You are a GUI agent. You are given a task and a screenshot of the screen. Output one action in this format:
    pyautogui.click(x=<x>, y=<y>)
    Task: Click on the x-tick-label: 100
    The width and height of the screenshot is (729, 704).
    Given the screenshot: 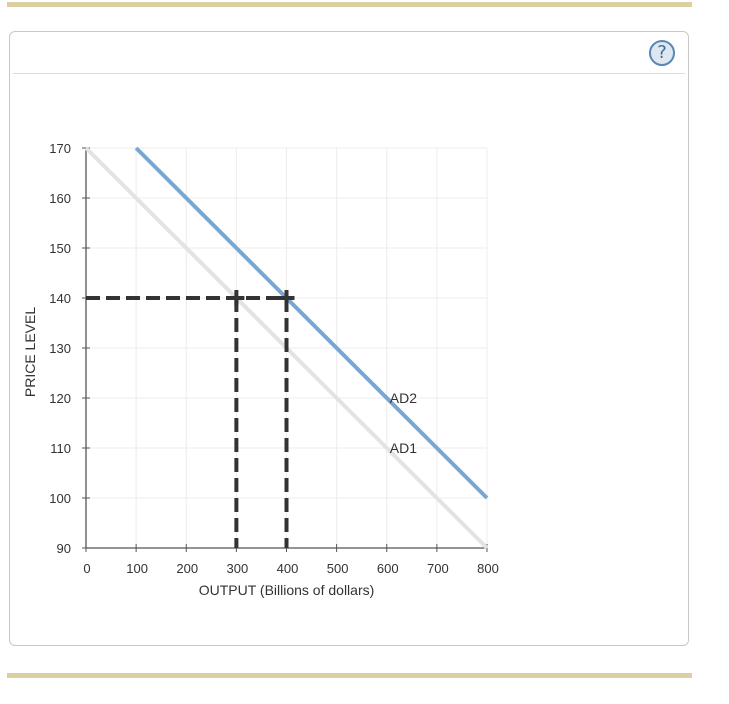 What is the action you would take?
    pyautogui.click(x=137, y=568)
    